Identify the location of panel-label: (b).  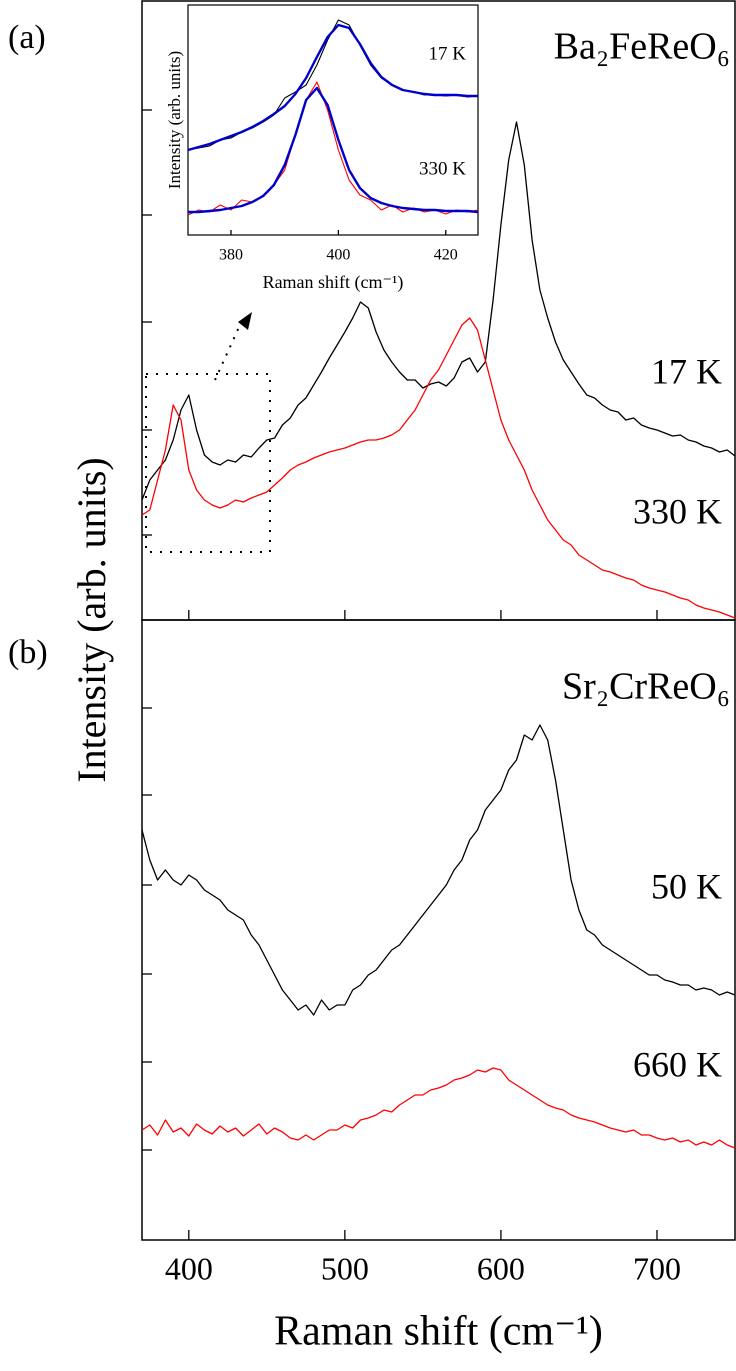
(28, 652).